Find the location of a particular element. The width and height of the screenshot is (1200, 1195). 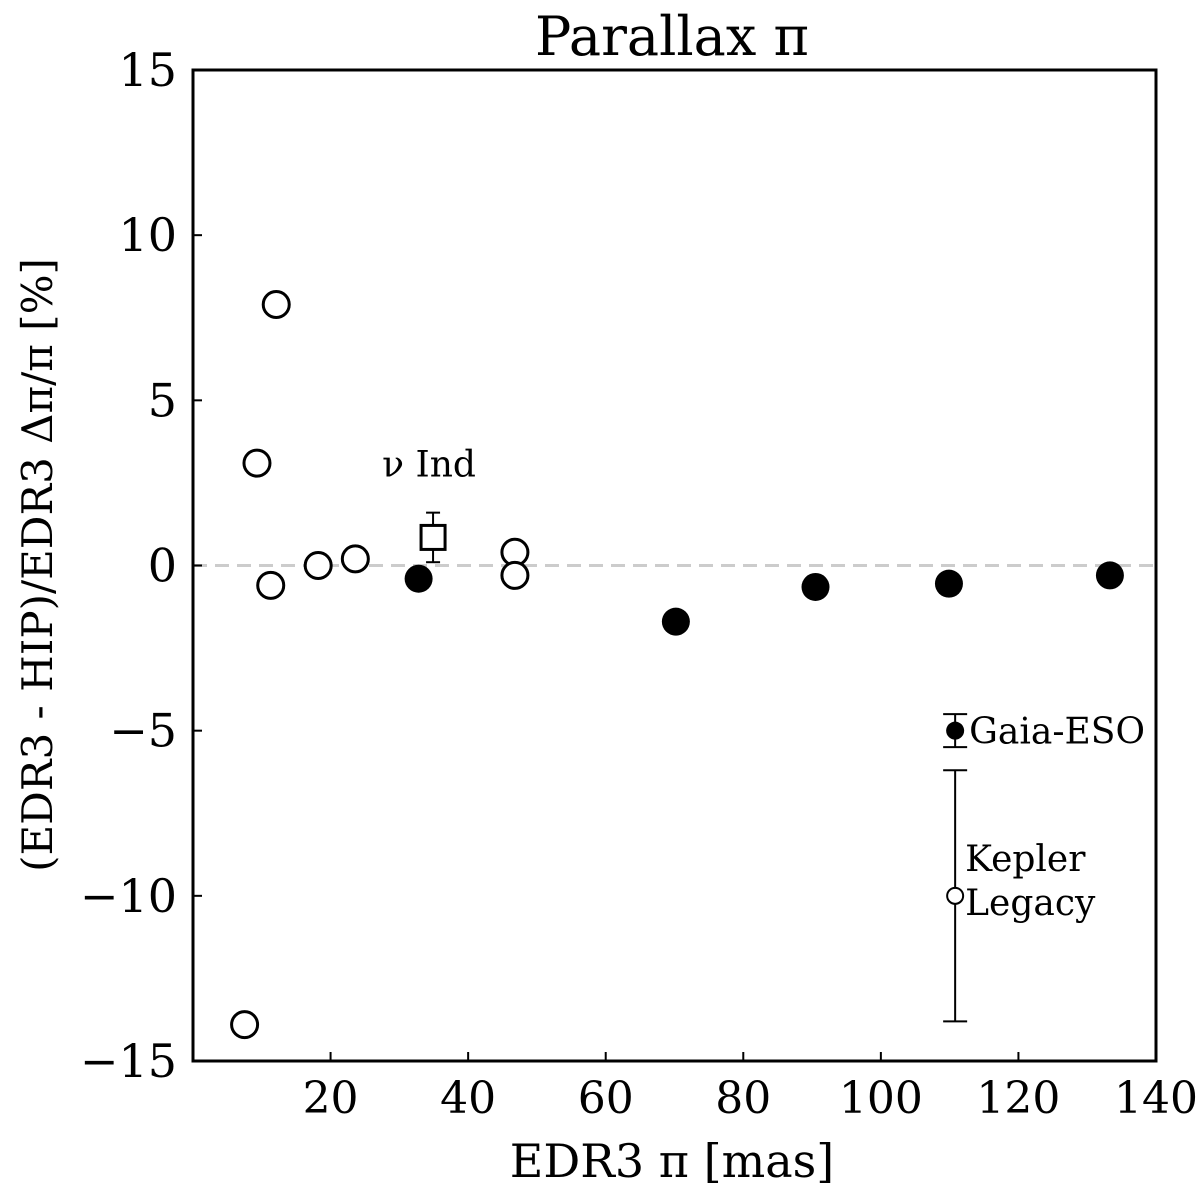

typical-error-label: Gaia-ESO is located at coordinates (1057, 732).